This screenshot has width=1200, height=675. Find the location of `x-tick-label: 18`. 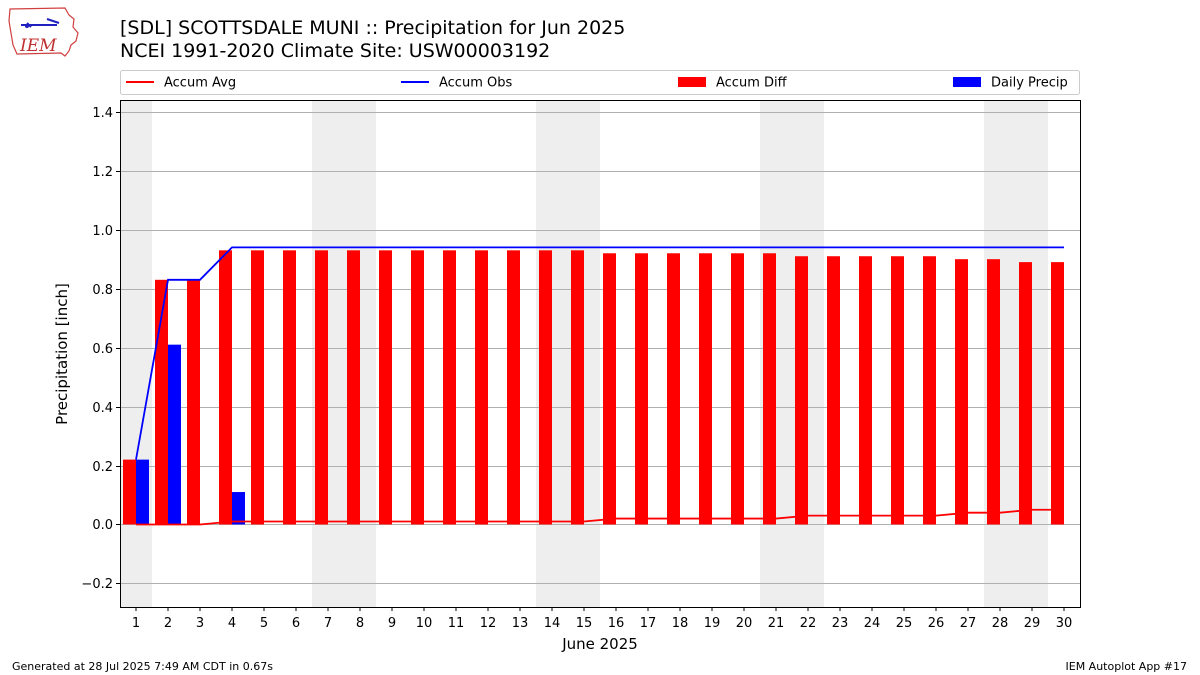

x-tick-label: 18 is located at coordinates (680, 623).